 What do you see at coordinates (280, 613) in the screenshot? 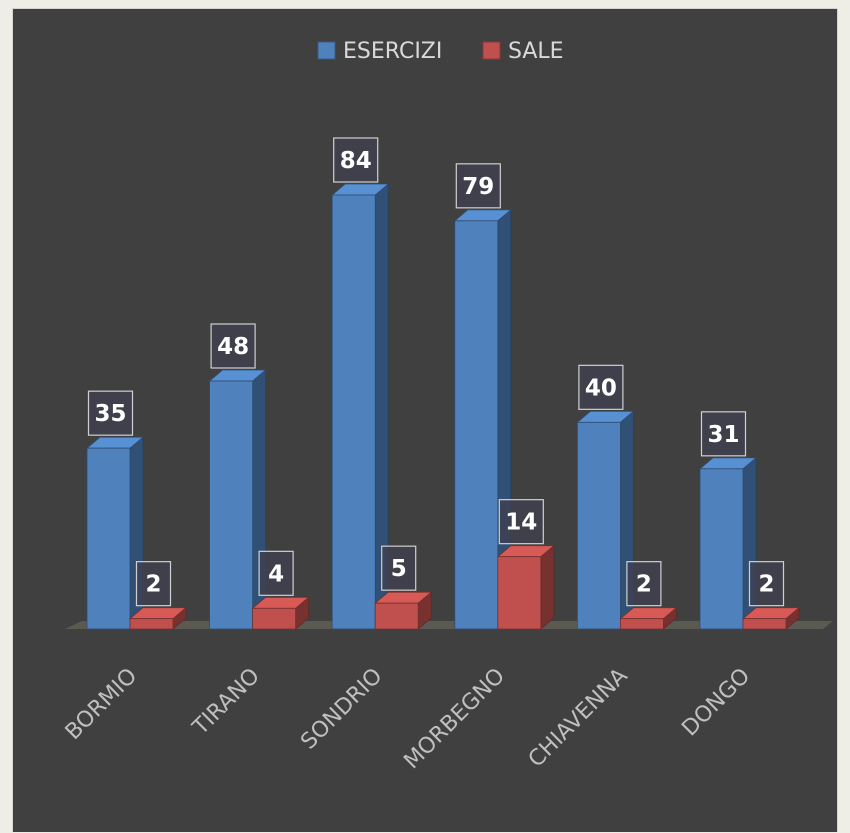
I see `bar-sale-tirano` at bounding box center [280, 613].